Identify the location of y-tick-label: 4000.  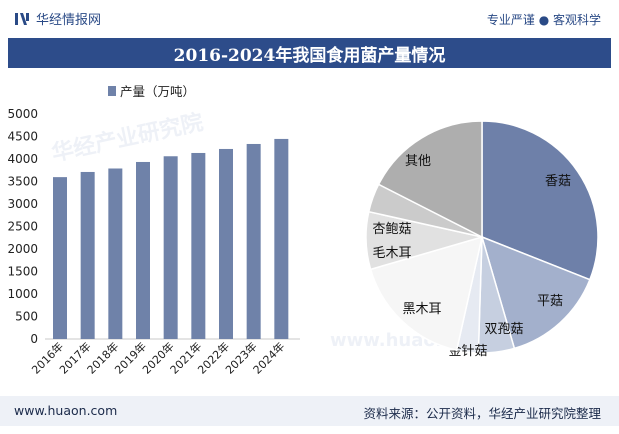
(22, 159).